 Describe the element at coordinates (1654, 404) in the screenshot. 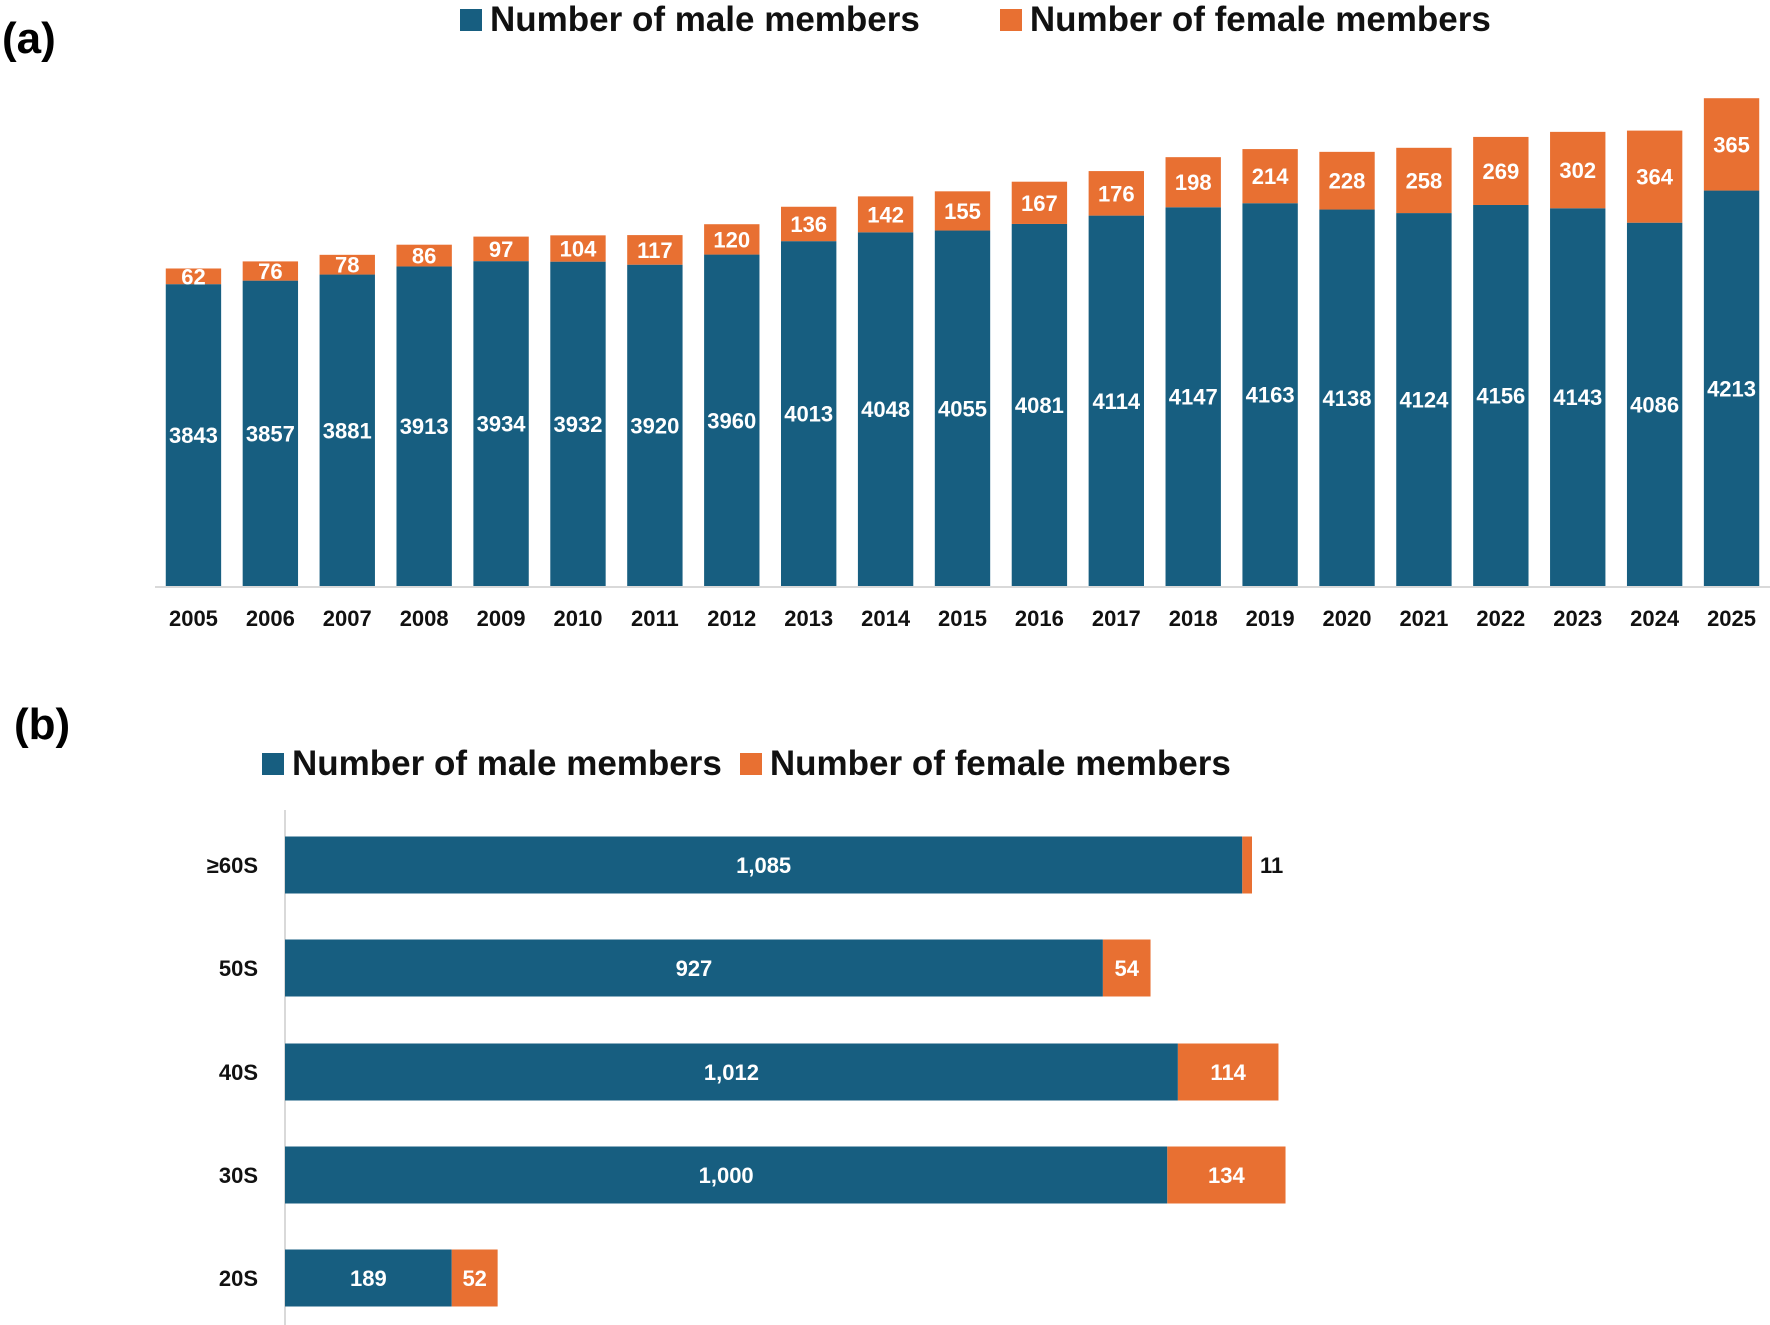

I see `data-label-male: 4086` at that location.